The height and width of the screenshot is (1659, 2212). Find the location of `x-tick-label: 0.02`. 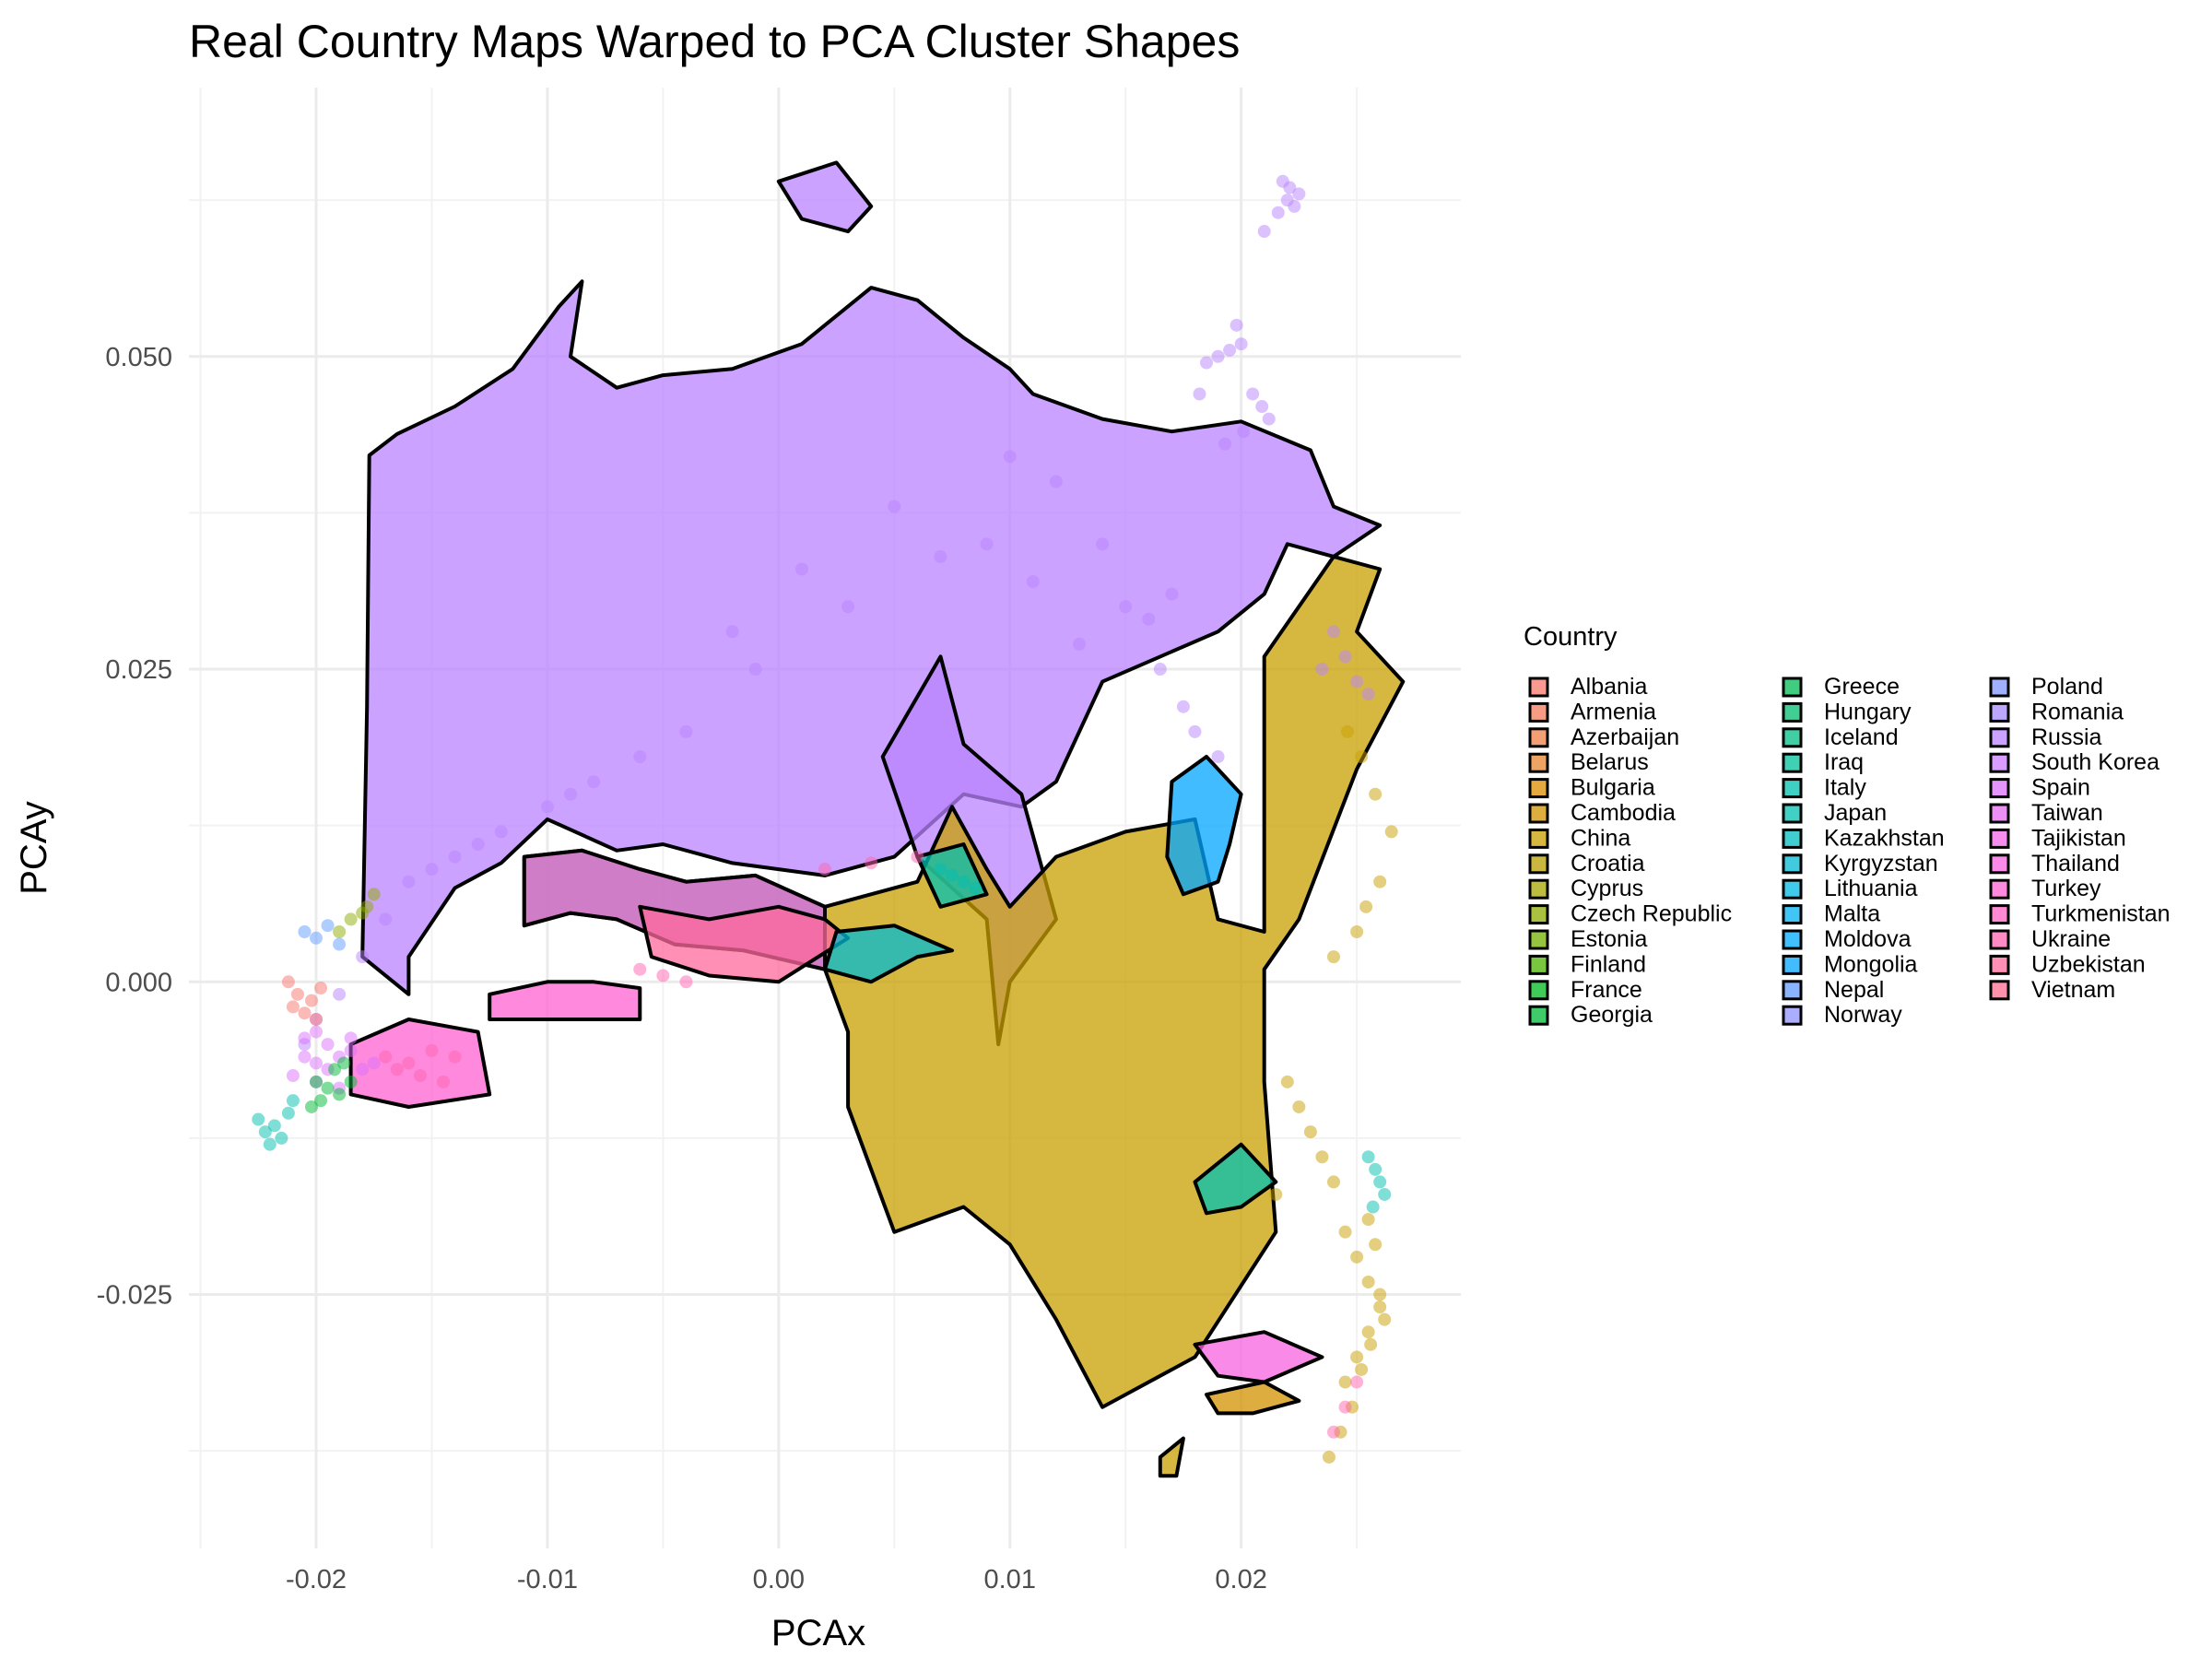

x-tick-label: 0.02 is located at coordinates (1240, 1579).